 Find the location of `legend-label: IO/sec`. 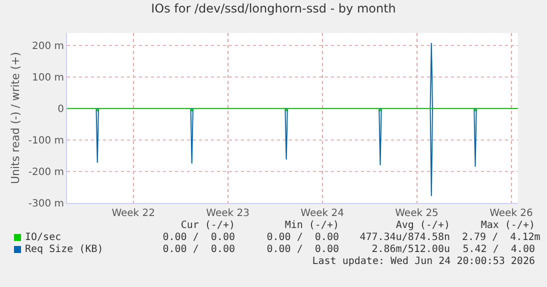

legend-label: IO/sec is located at coordinates (43, 238).